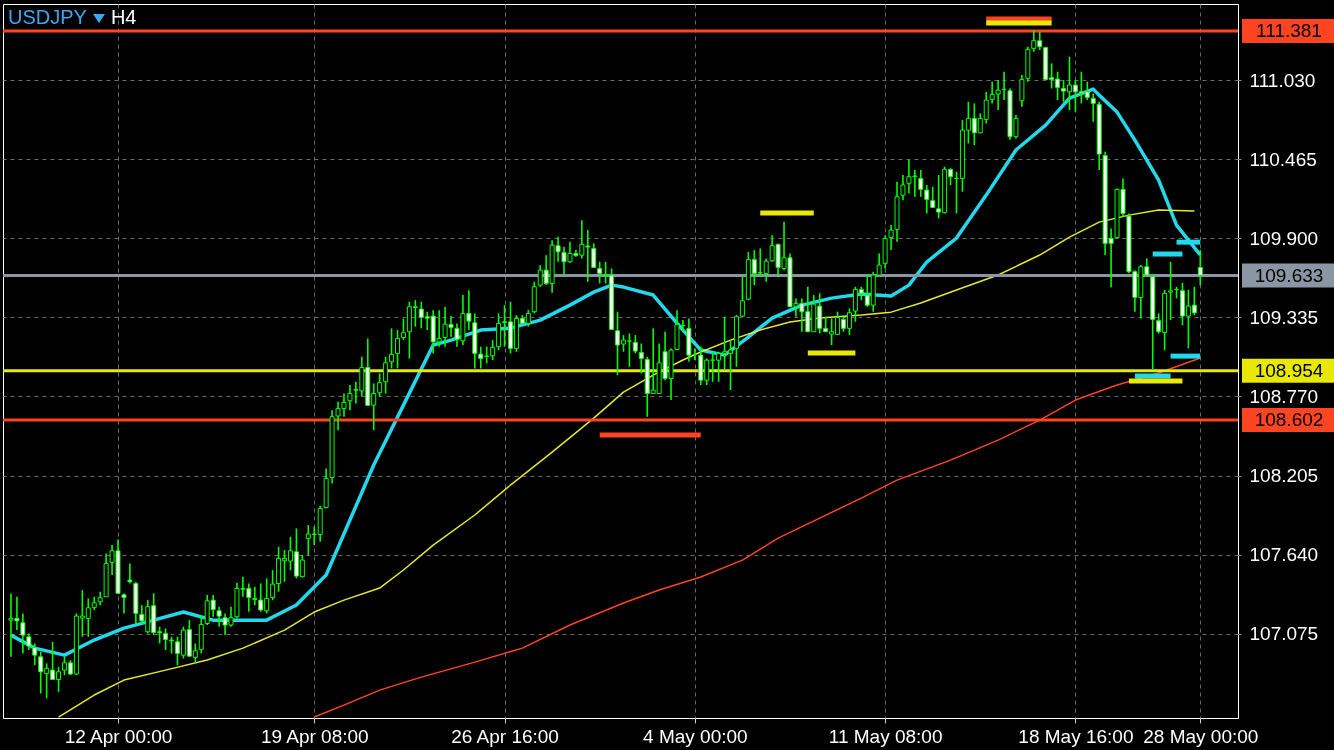  What do you see at coordinates (885, 736) in the screenshot?
I see `x-tick-label: 11 May 08:00` at bounding box center [885, 736].